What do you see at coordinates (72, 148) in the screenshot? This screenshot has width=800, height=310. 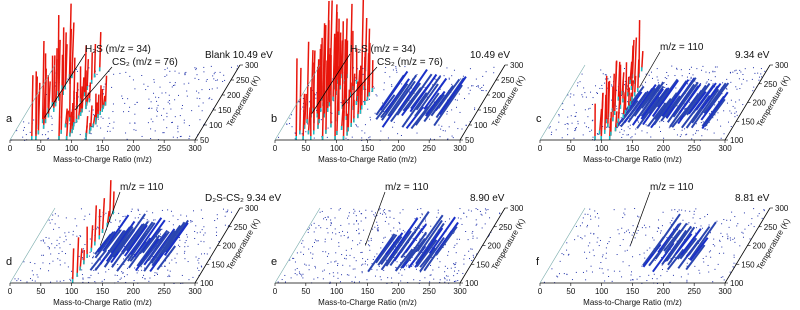 I see `x-tick-label: 100` at bounding box center [72, 148].